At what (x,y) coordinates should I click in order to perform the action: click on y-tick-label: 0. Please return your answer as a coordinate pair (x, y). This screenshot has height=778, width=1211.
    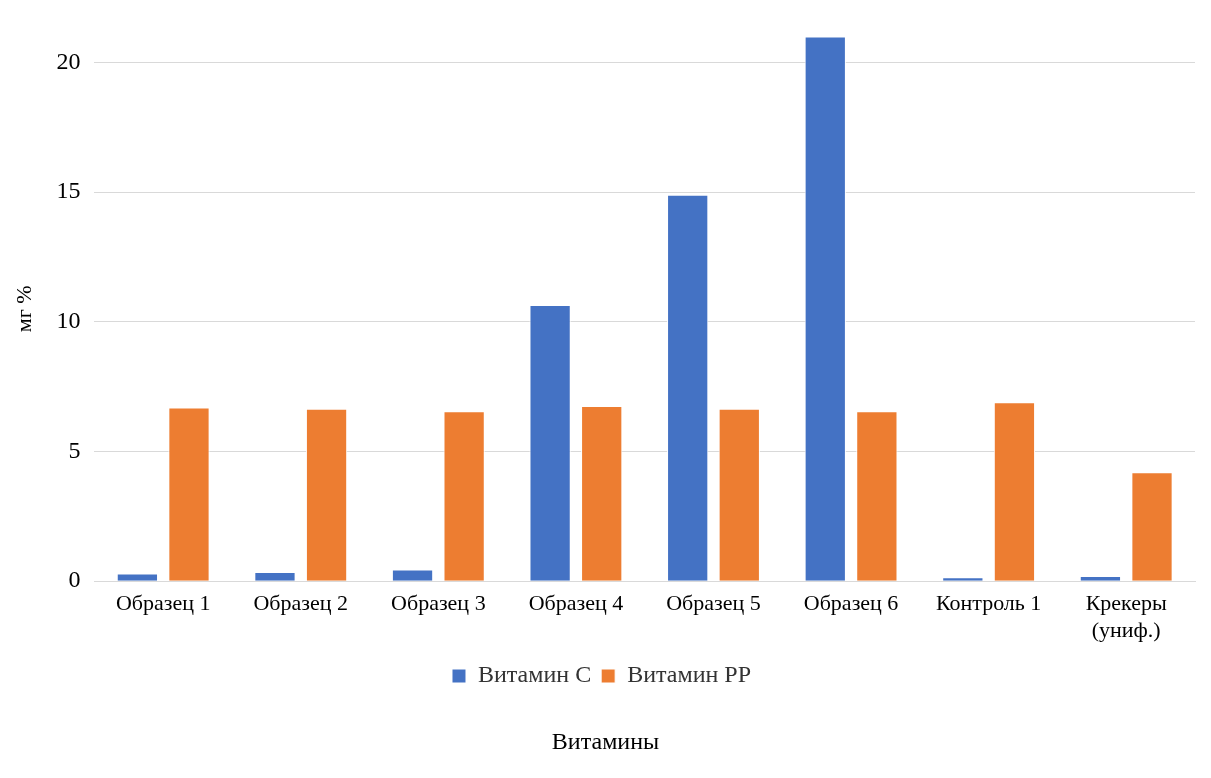
    Looking at the image, I should click on (74, 579).